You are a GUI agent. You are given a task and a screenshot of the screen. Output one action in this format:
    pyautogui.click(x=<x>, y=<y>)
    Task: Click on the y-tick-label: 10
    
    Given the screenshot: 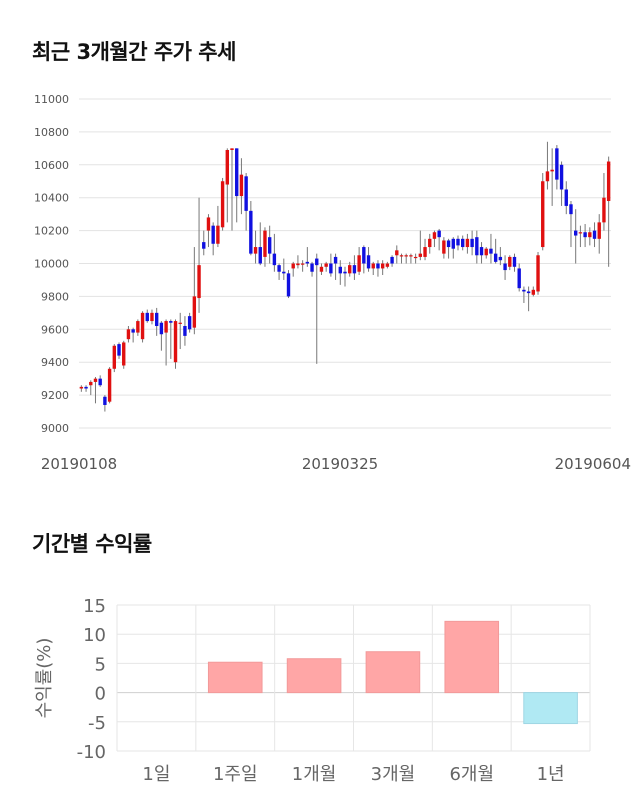 What is the action you would take?
    pyautogui.click(x=94, y=635)
    